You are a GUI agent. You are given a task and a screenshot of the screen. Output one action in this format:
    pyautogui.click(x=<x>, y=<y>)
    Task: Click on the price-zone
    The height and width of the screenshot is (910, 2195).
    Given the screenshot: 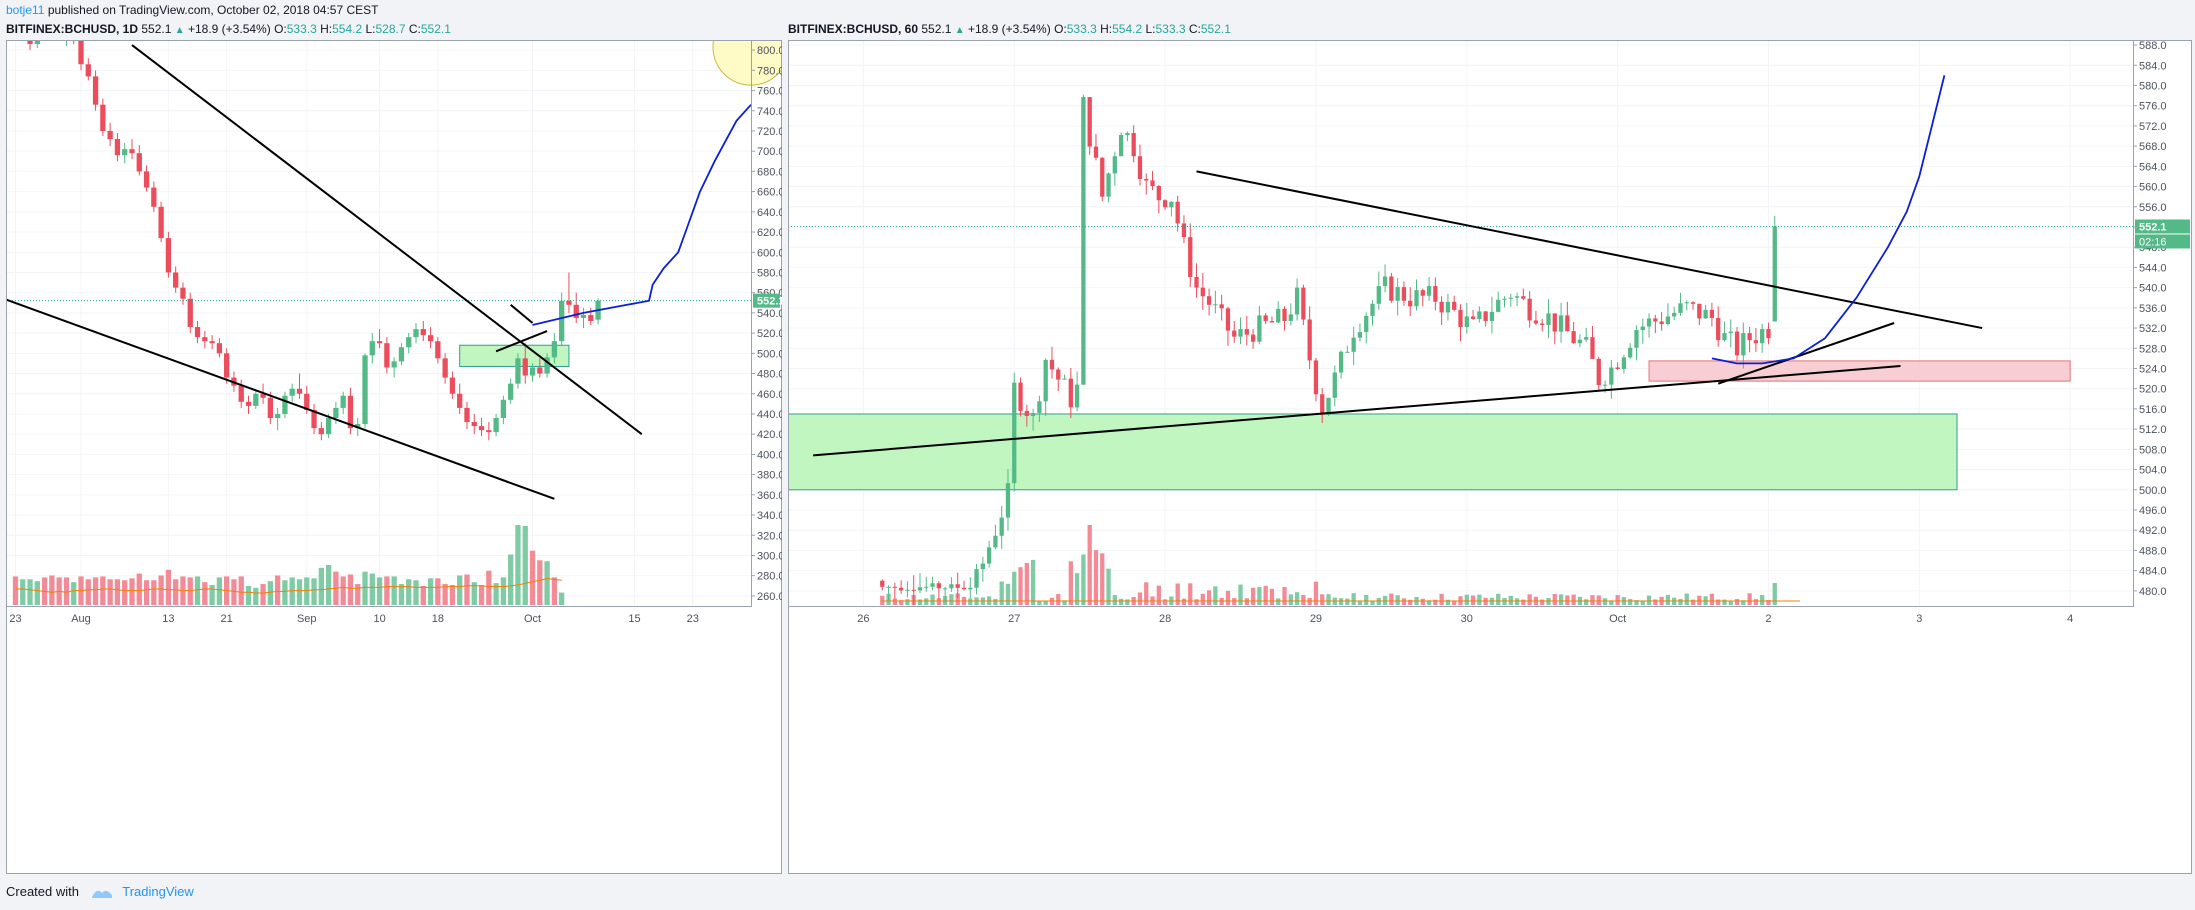 What is the action you would take?
    pyautogui.click(x=1859, y=371)
    